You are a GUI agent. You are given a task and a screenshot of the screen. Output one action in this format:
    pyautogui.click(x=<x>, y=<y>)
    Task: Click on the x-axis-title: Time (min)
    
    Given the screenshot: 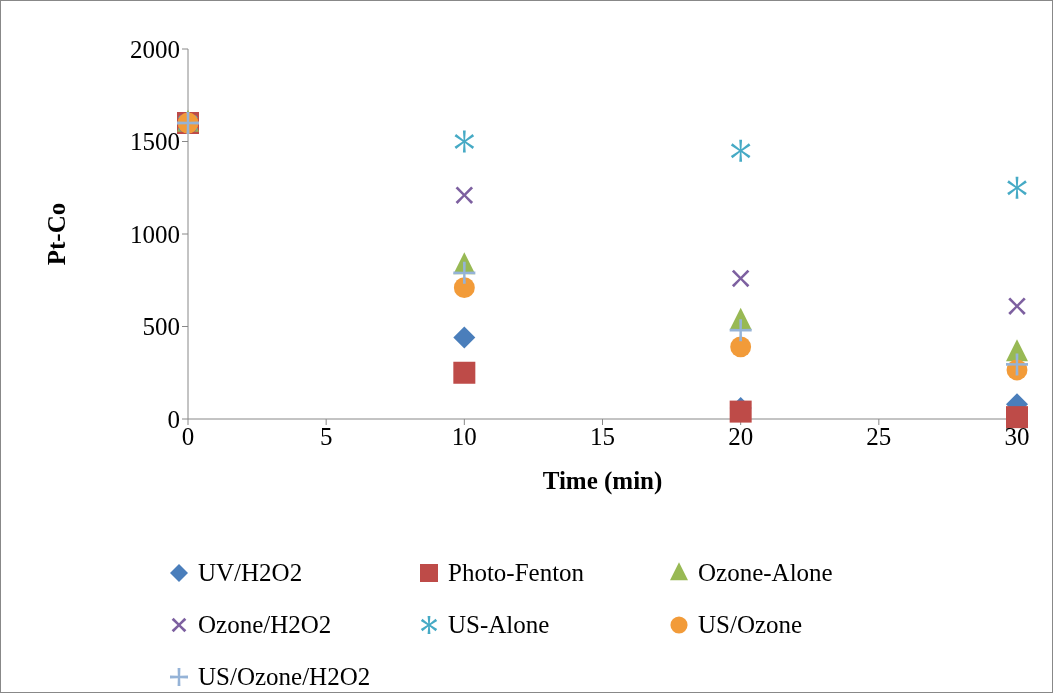 What is the action you would take?
    pyautogui.click(x=602, y=480)
    